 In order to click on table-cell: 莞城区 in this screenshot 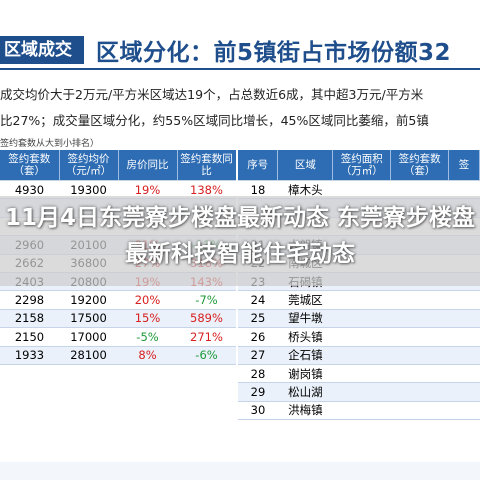, I will do `click(305, 300)`.